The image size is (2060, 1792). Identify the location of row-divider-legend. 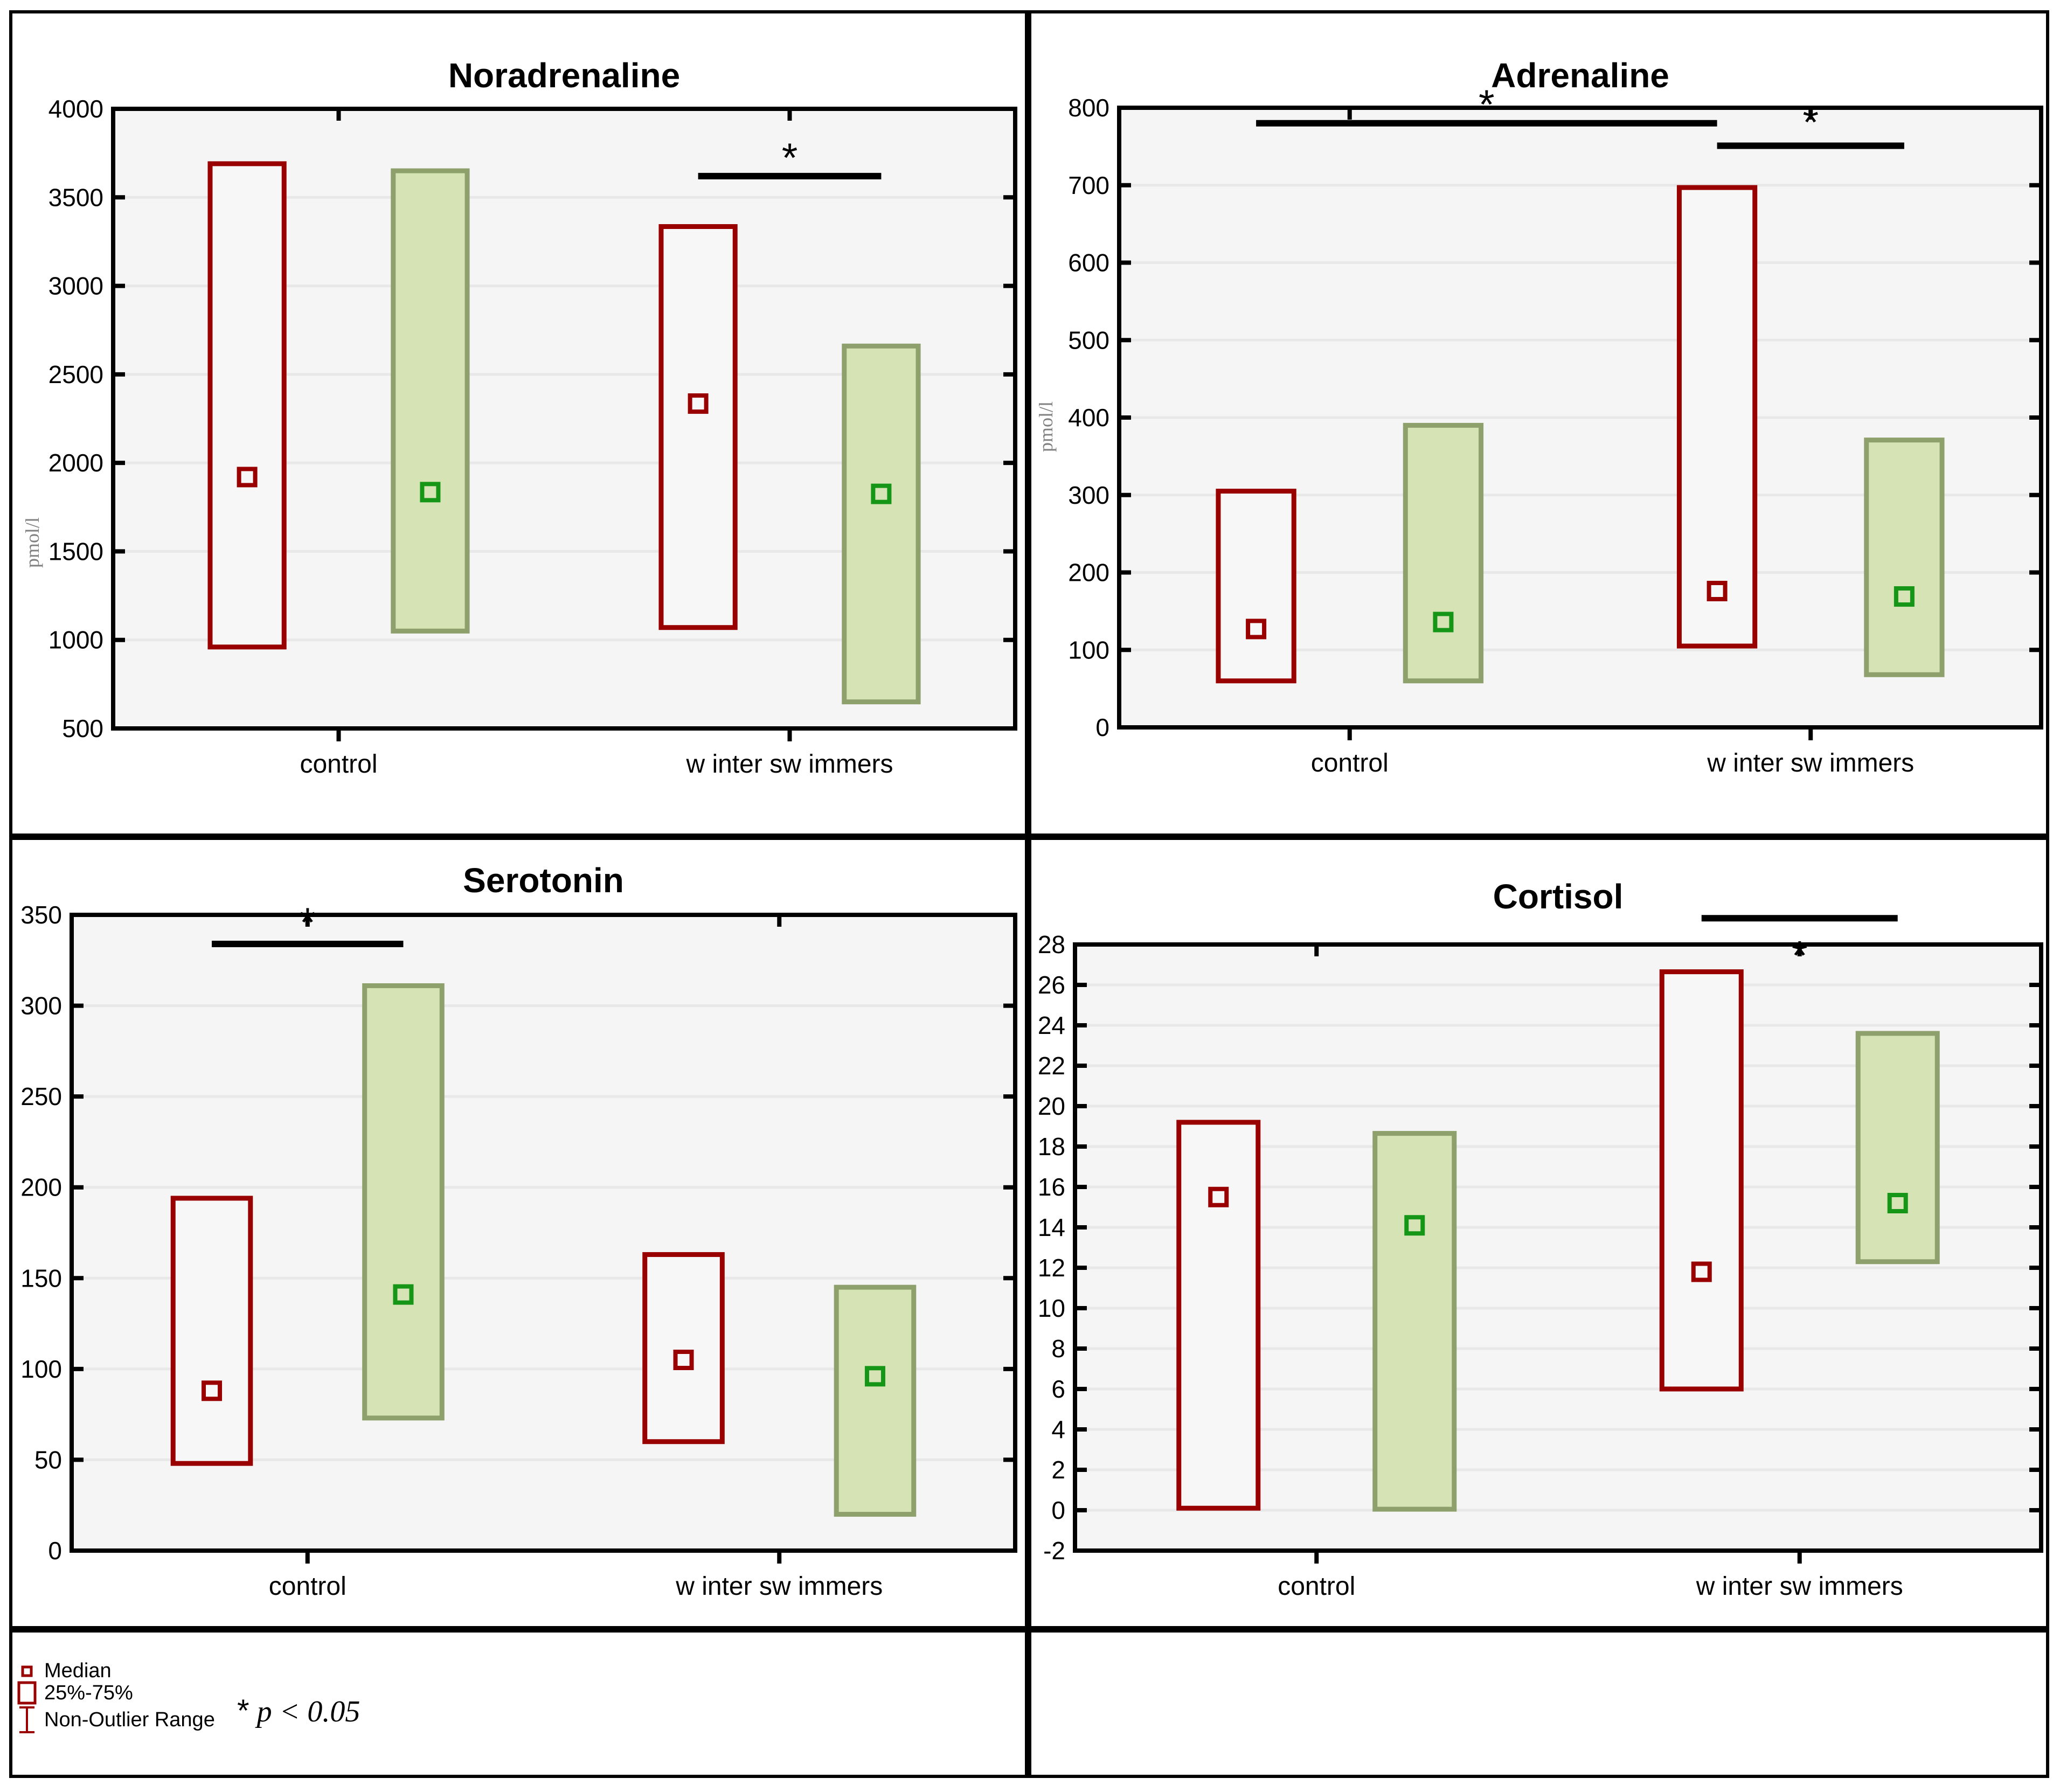
(1029, 1630).